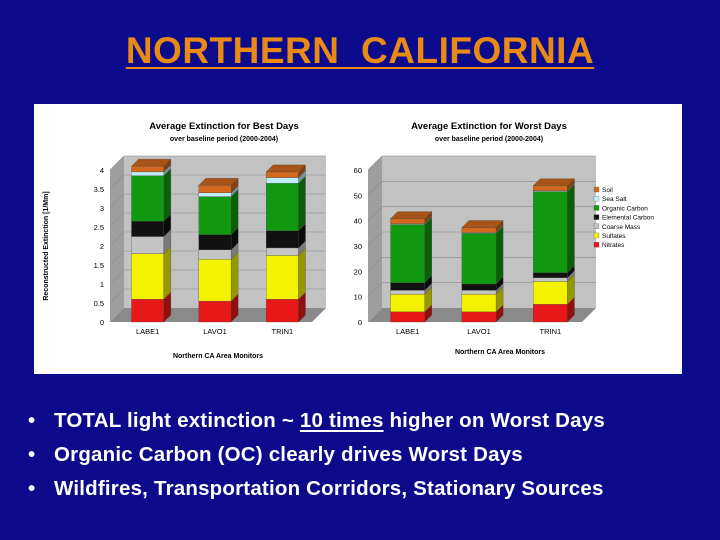 The width and height of the screenshot is (720, 540). Describe the element at coordinates (614, 236) in the screenshot. I see `legend-label: Sulfates` at that location.